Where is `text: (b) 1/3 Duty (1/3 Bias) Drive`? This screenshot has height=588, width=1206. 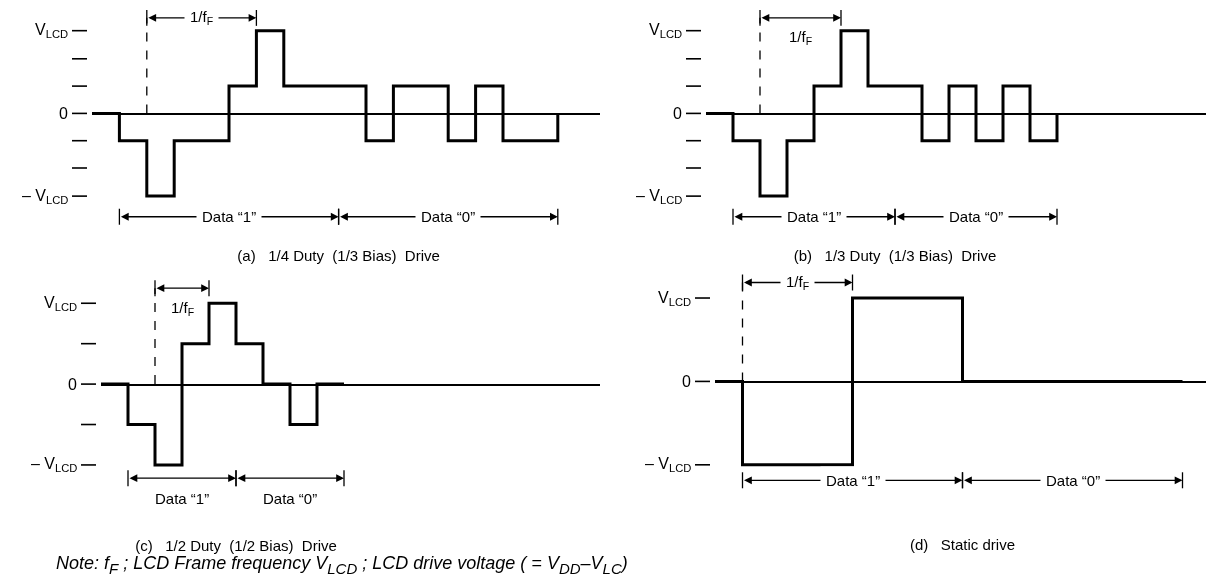 text: (b) 1/3 Duty (1/3 Bias) Drive is located at coordinates (895, 255).